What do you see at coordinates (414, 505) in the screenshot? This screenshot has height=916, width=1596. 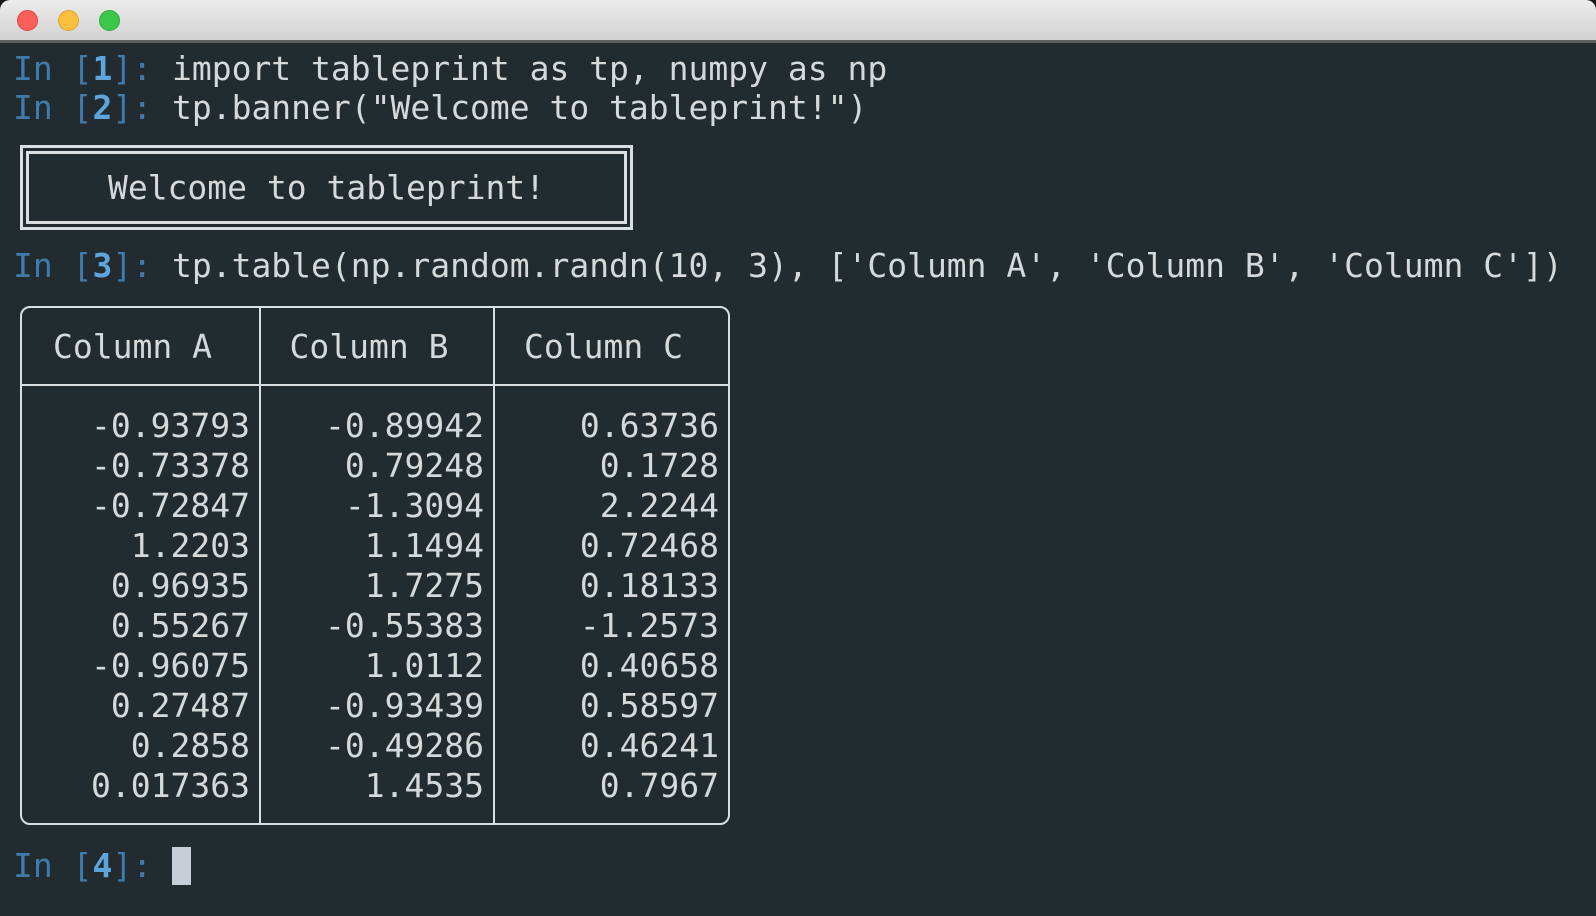 I see `table-cell: -1.3094` at bounding box center [414, 505].